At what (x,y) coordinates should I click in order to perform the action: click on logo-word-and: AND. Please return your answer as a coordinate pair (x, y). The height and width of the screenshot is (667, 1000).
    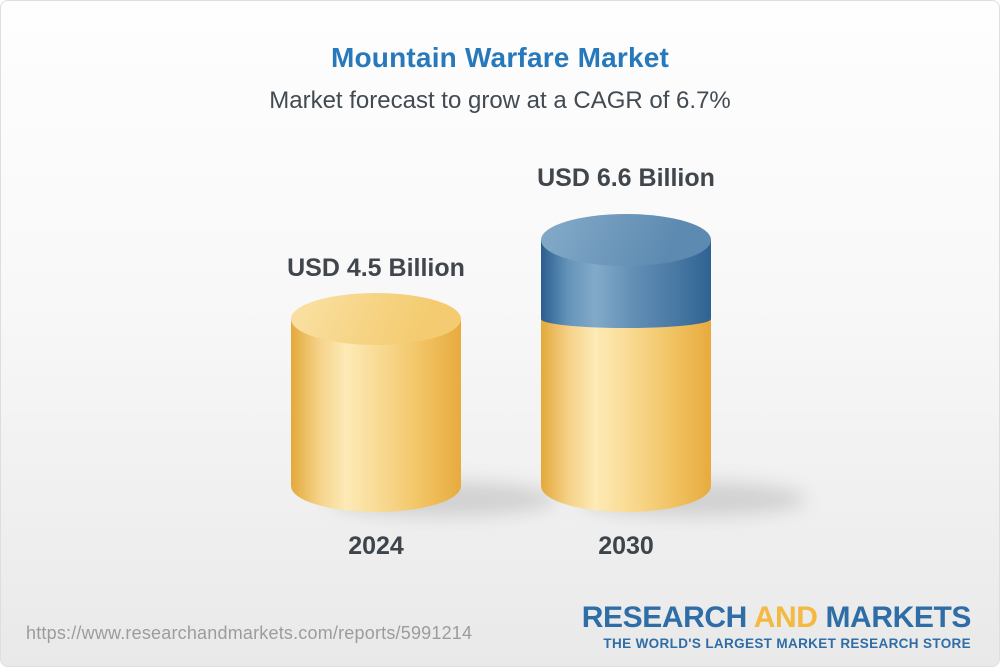
    Looking at the image, I should click on (785, 617).